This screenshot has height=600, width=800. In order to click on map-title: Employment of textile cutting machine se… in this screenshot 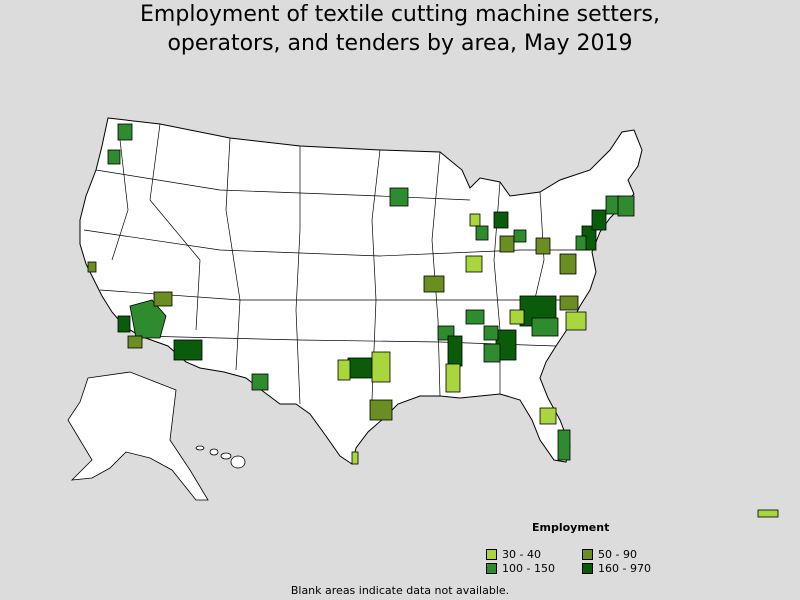, I will do `click(400, 29)`.